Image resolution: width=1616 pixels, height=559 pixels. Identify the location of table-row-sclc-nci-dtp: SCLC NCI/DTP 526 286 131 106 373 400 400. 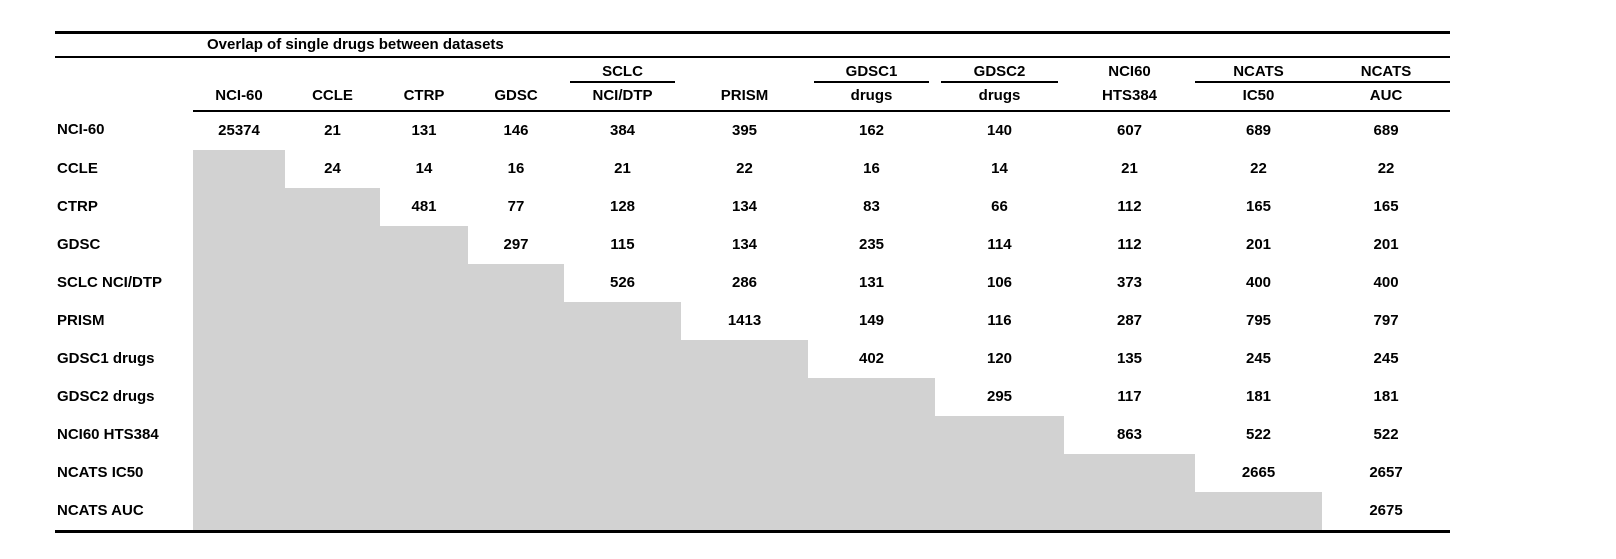
(752, 283).